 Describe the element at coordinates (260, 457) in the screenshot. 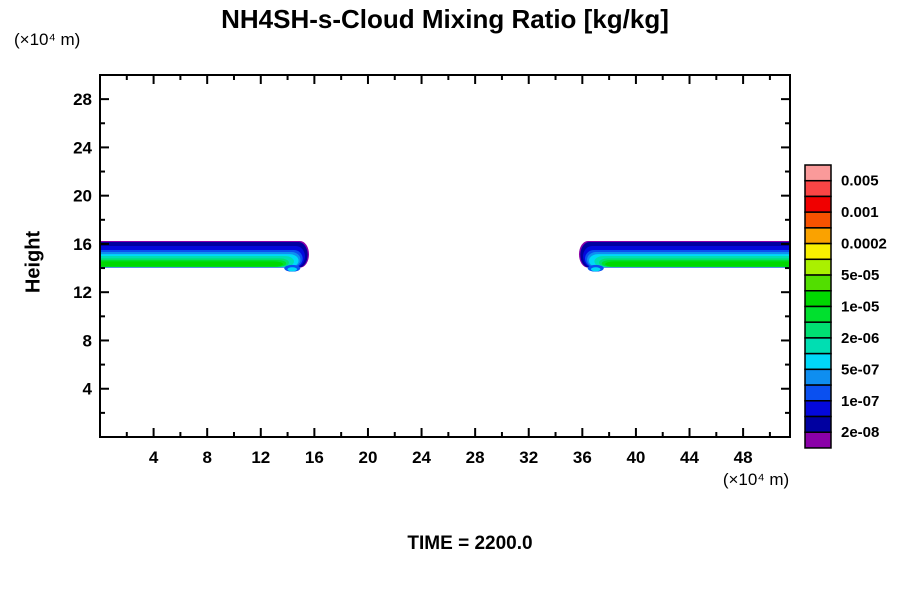

I see `x-tick-label: 12` at that location.